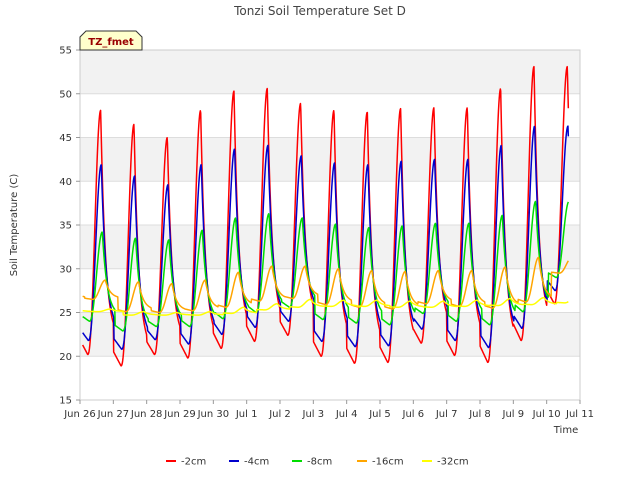 The width and height of the screenshot is (640, 480). I want to click on x-tick-label: Jul 3, so click(313, 414).